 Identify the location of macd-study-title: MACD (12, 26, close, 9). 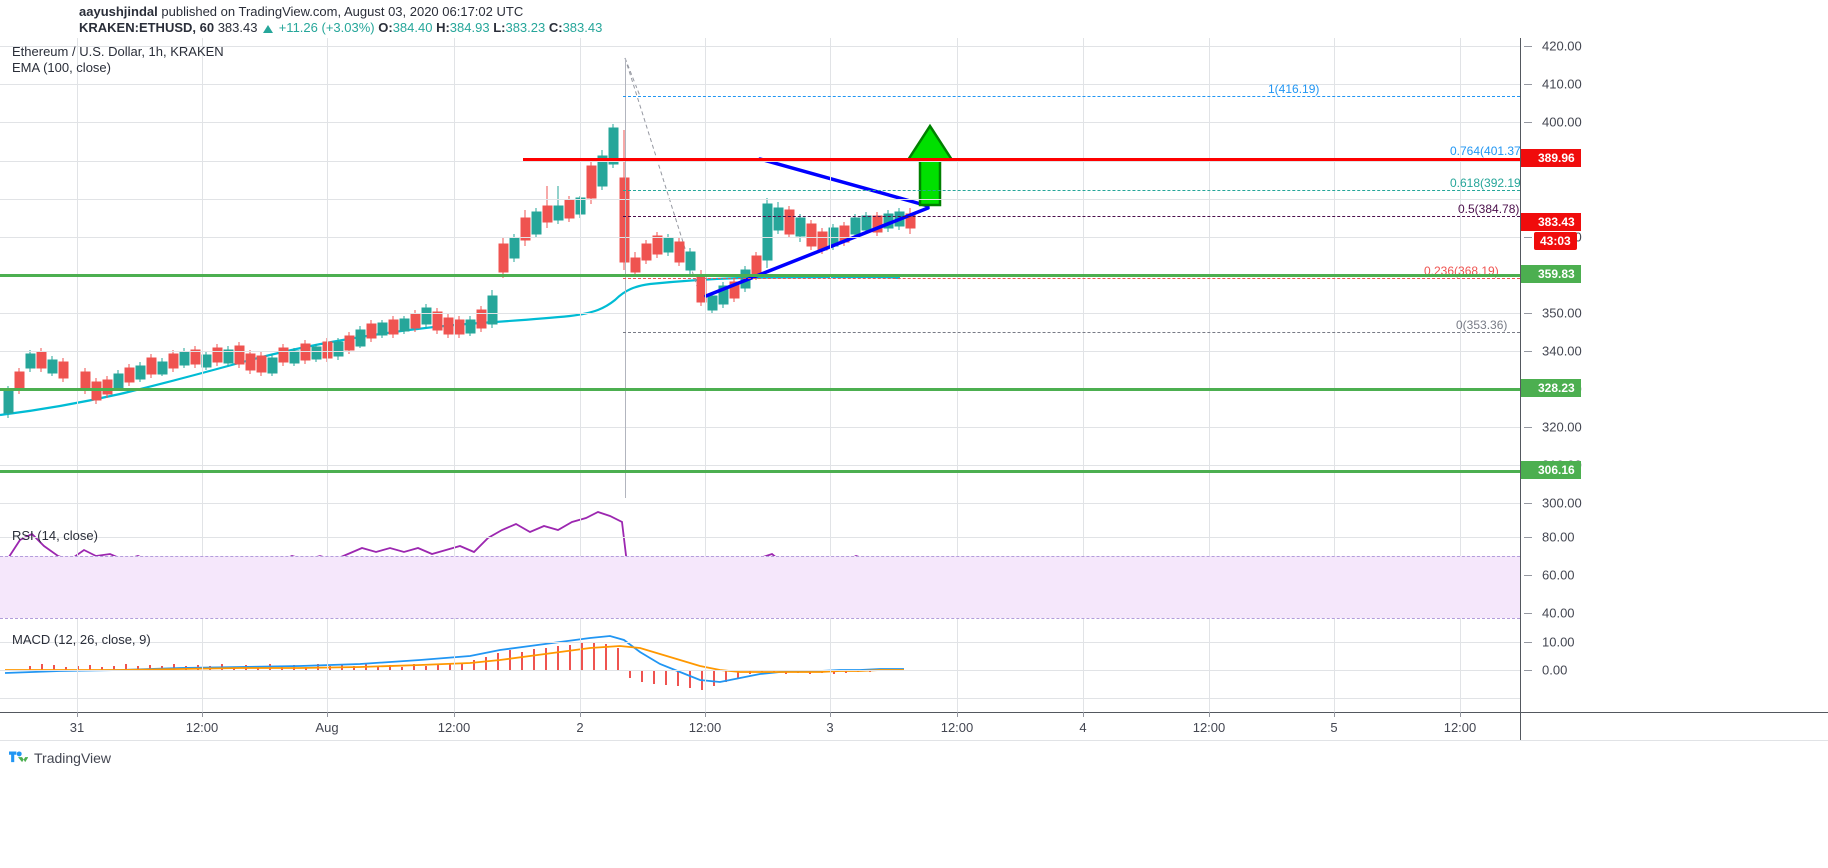
(81, 639).